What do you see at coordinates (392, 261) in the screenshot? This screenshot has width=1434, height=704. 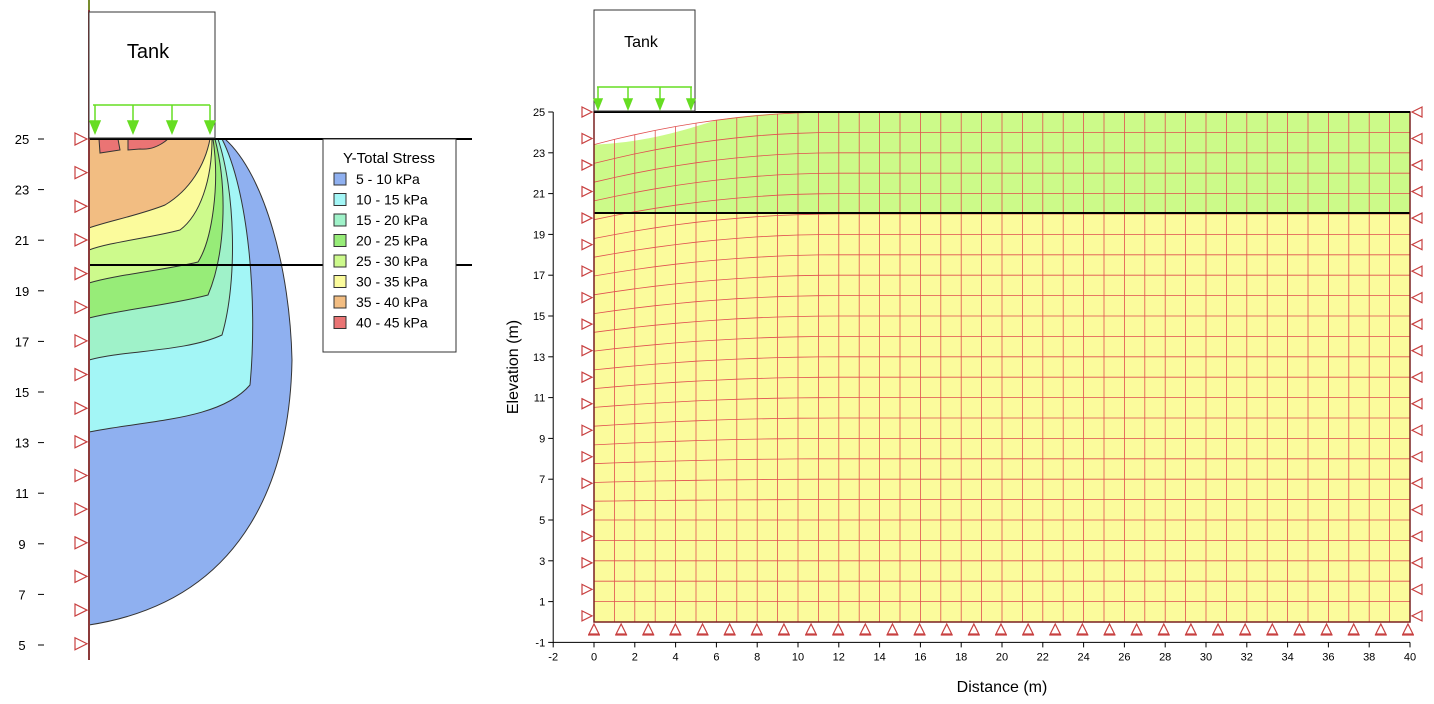 I see `legend-label: 25 - 30 kPa` at bounding box center [392, 261].